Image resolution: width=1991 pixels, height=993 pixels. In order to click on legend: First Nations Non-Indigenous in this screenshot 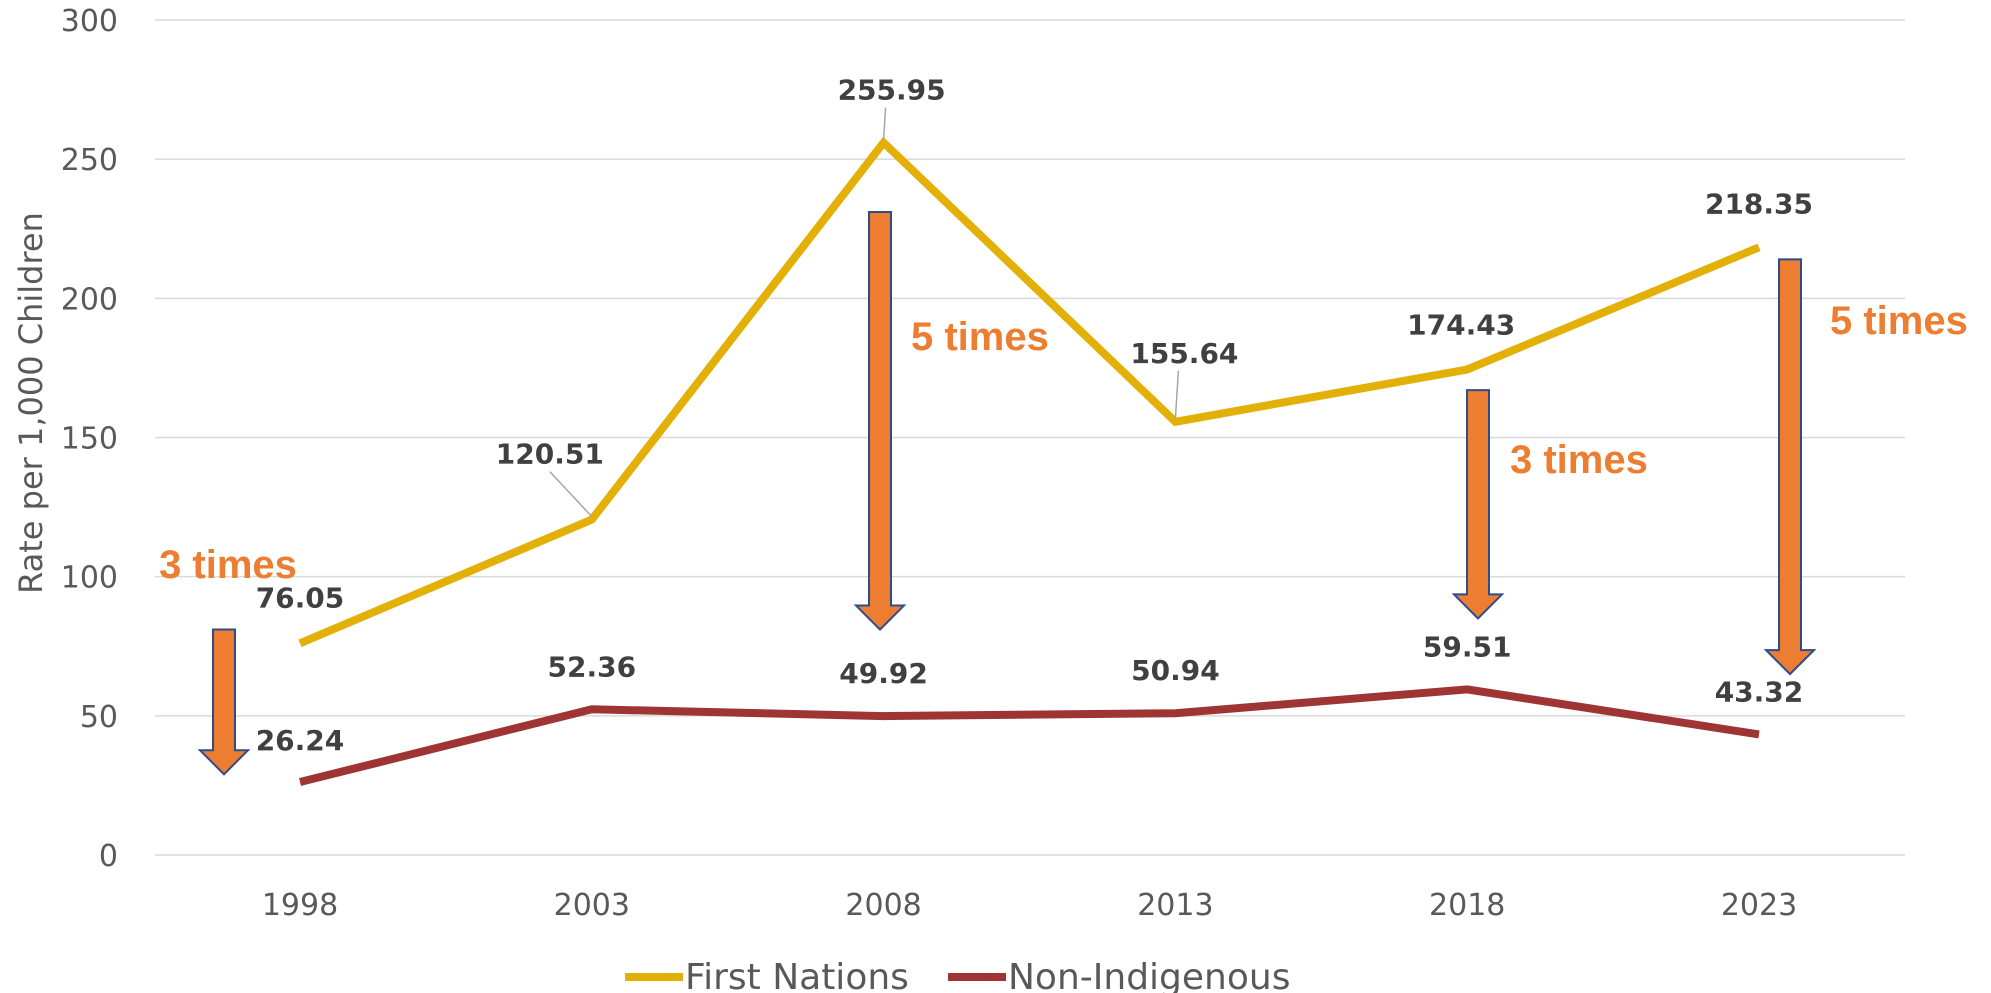, I will do `click(957, 975)`.